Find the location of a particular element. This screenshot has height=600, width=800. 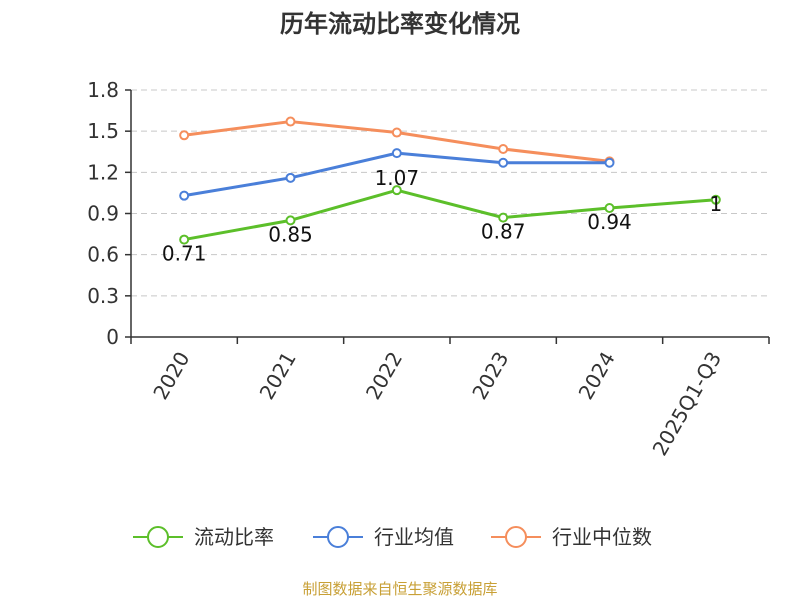

data-label: 0.71 is located at coordinates (184, 254).